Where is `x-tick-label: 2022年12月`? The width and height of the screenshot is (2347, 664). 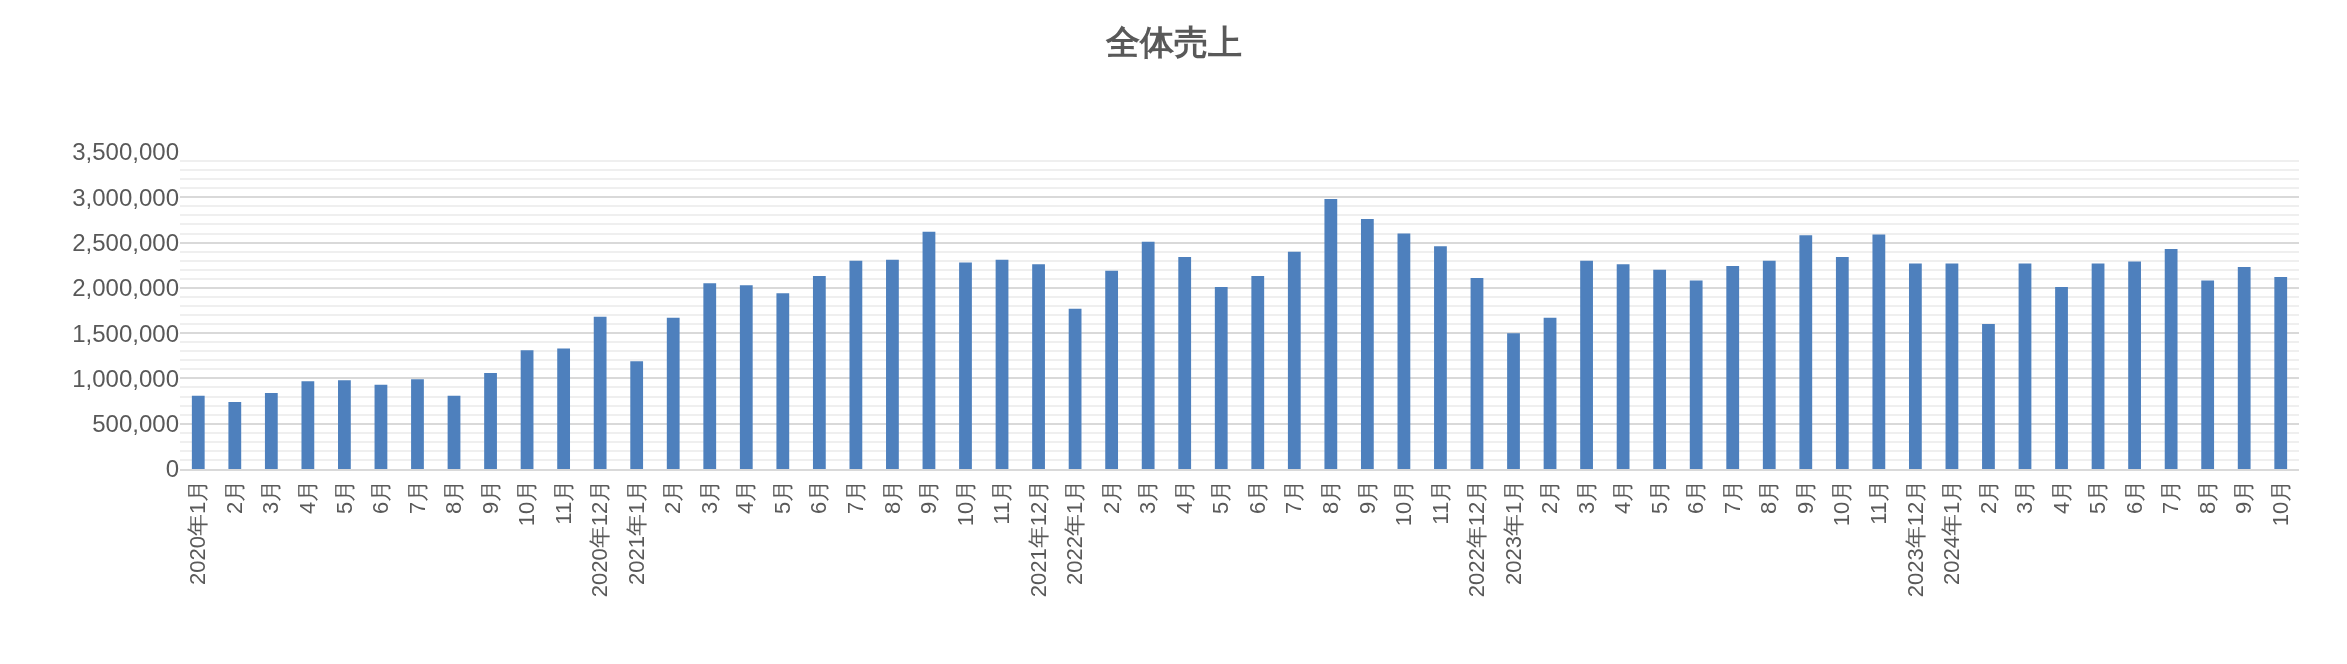 x-tick-label: 2022年12月 is located at coordinates (1477, 538).